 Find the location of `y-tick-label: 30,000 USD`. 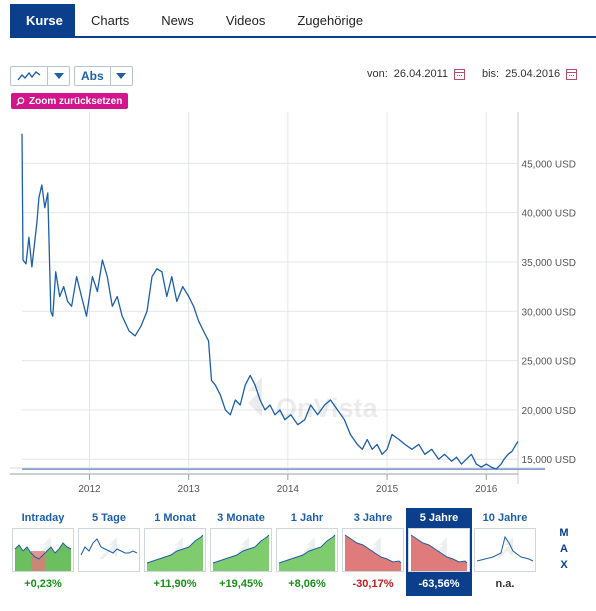

y-tick-label: 30,000 USD is located at coordinates (549, 312).